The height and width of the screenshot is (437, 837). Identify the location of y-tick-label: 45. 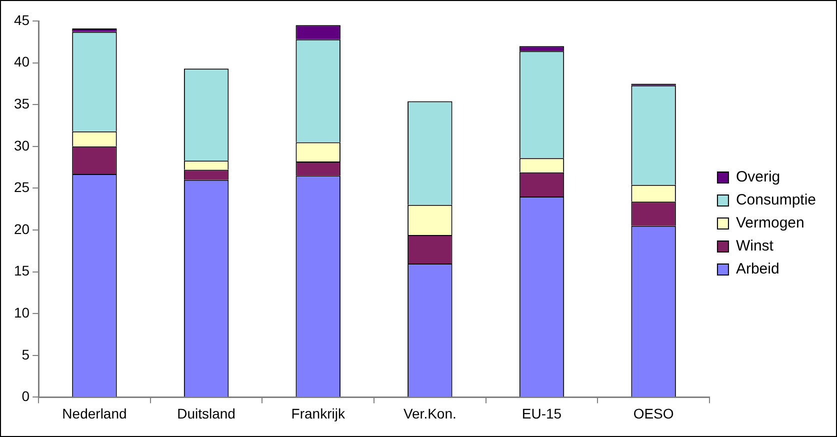
(22, 20).